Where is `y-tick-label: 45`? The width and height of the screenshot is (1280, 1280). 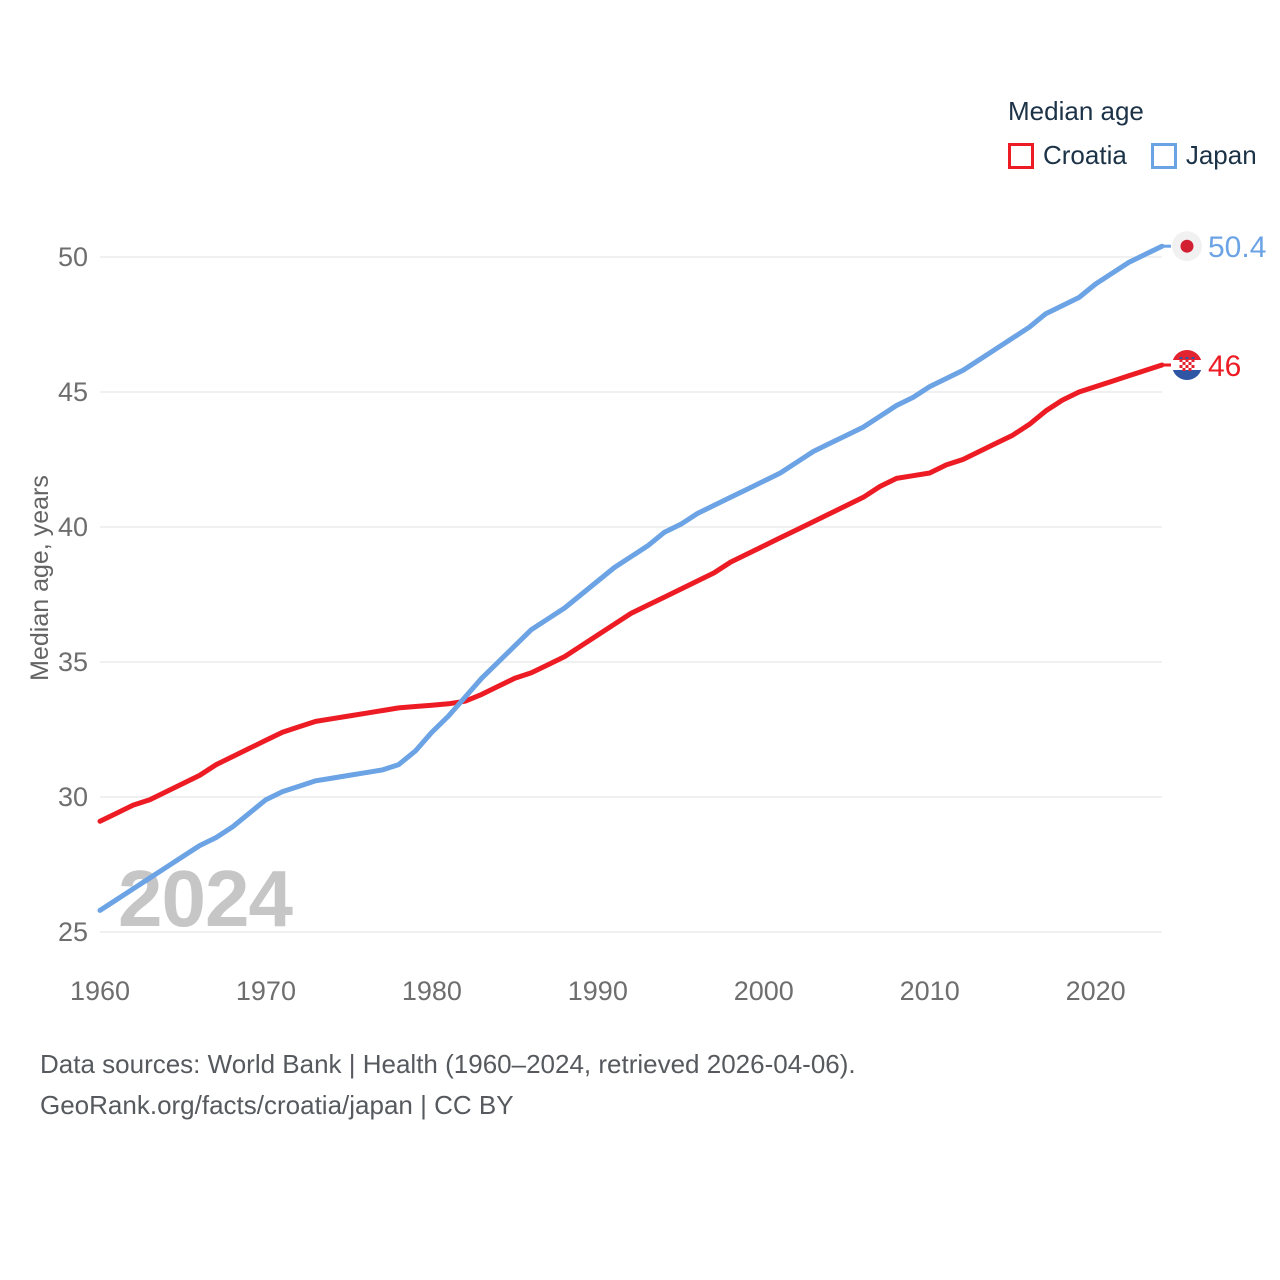
y-tick-label: 45 is located at coordinates (73, 392).